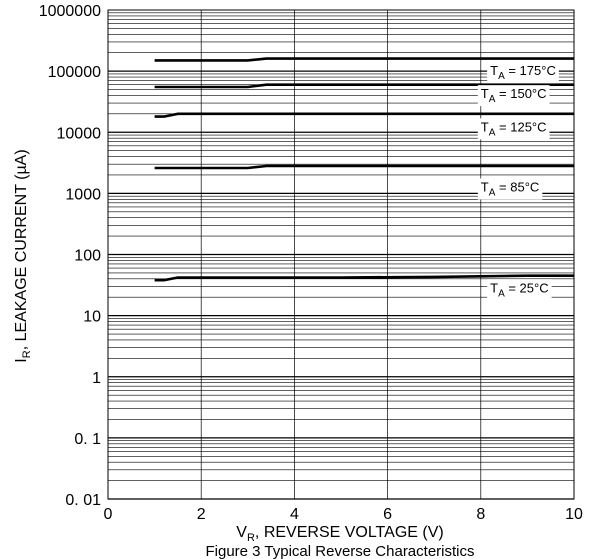 This screenshot has height=559, width=590. I want to click on x-tick-label: 8, so click(480, 514).